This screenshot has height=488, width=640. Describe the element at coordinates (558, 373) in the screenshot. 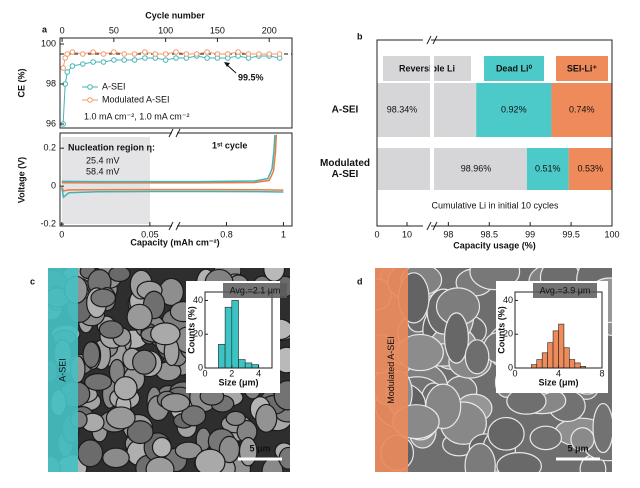

I see `x-tick-label: 4` at that location.